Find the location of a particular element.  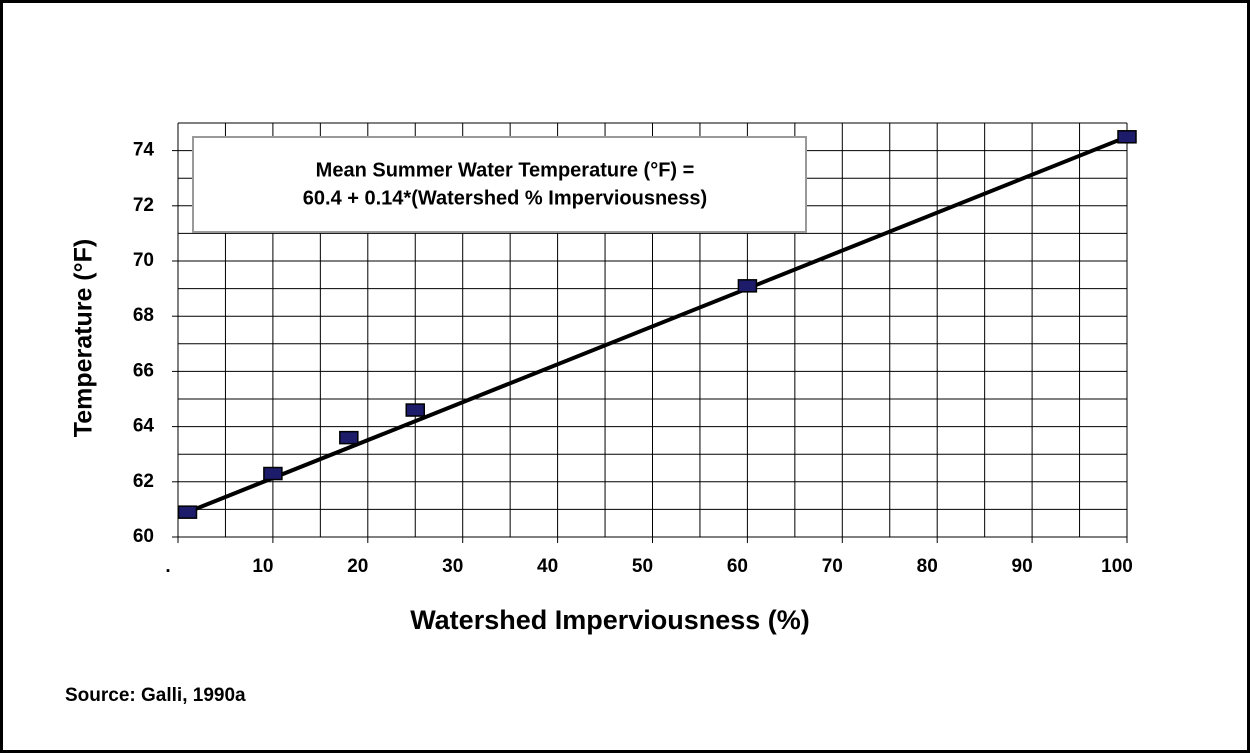

annotation-box is located at coordinates (499, 184).